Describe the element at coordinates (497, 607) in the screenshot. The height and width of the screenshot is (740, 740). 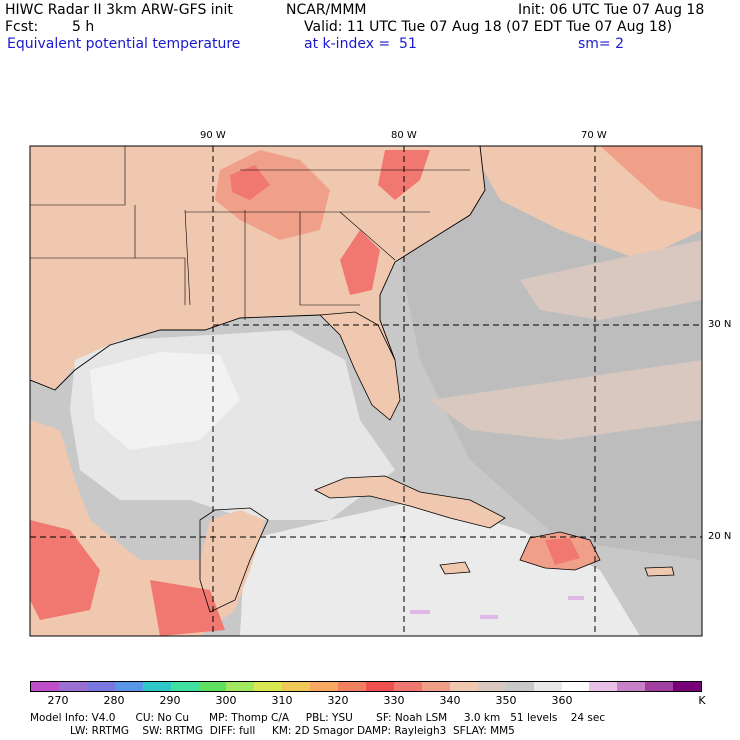
I see `low-theta-e-patches` at that location.